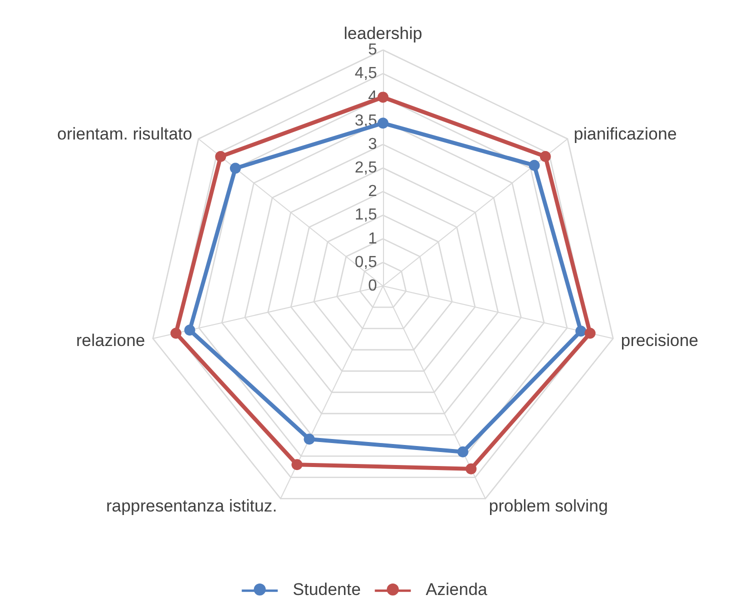 The width and height of the screenshot is (729, 609). What do you see at coordinates (124, 134) in the screenshot?
I see `spoke-label: orientam. risultato` at bounding box center [124, 134].